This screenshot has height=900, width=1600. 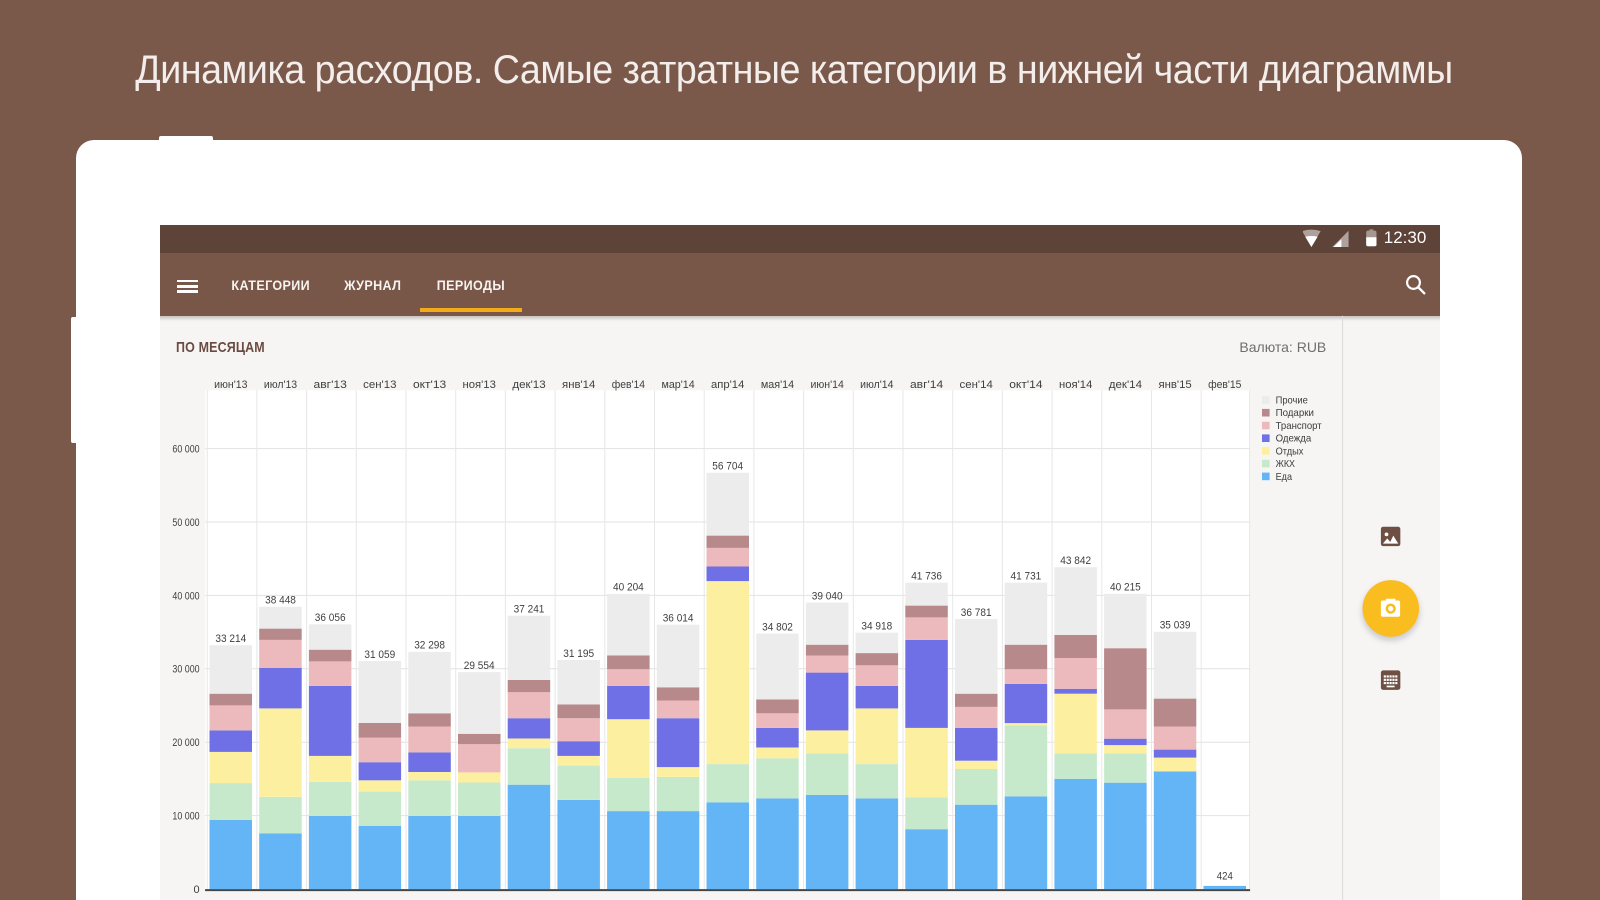 What do you see at coordinates (926, 385) in the screenshot?
I see `svg-text: авг'14` at bounding box center [926, 385].